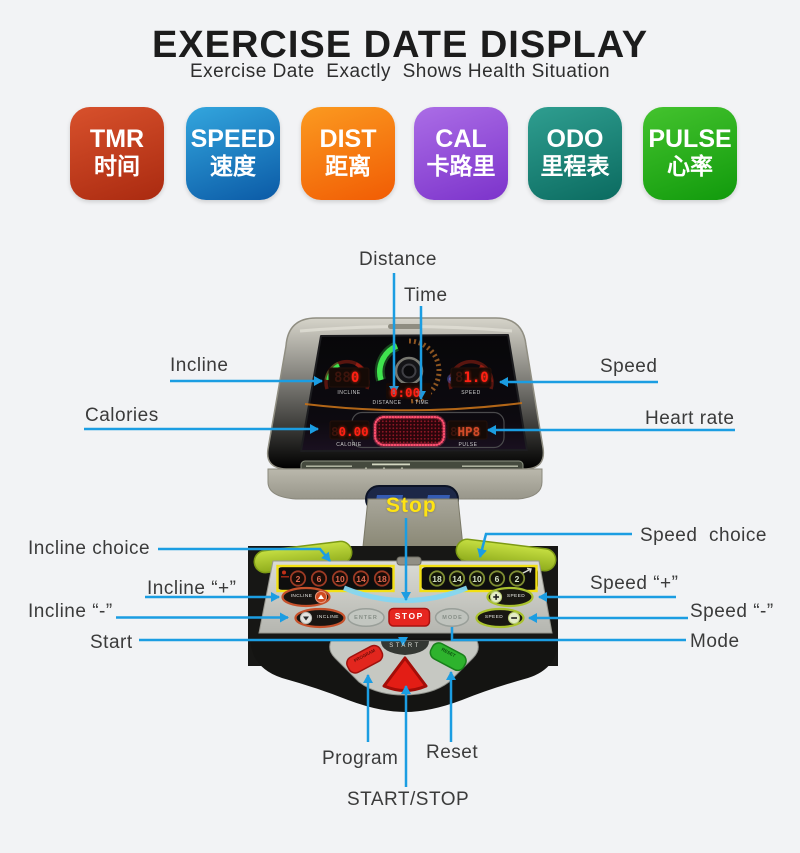  What do you see at coordinates (199, 365) in the screenshot?
I see `callout-incline: Incline` at bounding box center [199, 365].